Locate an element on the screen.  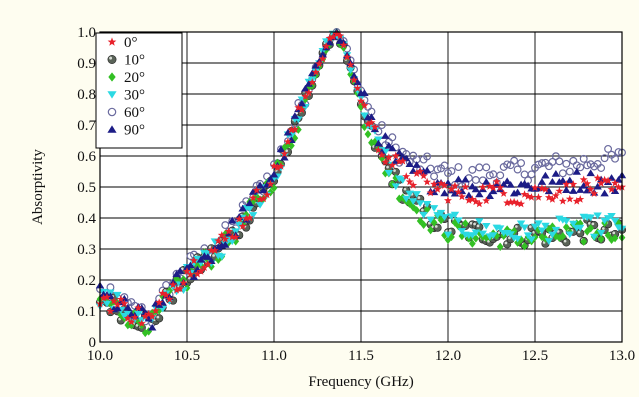
y-tick-label: 0.1 is located at coordinates (86, 312).